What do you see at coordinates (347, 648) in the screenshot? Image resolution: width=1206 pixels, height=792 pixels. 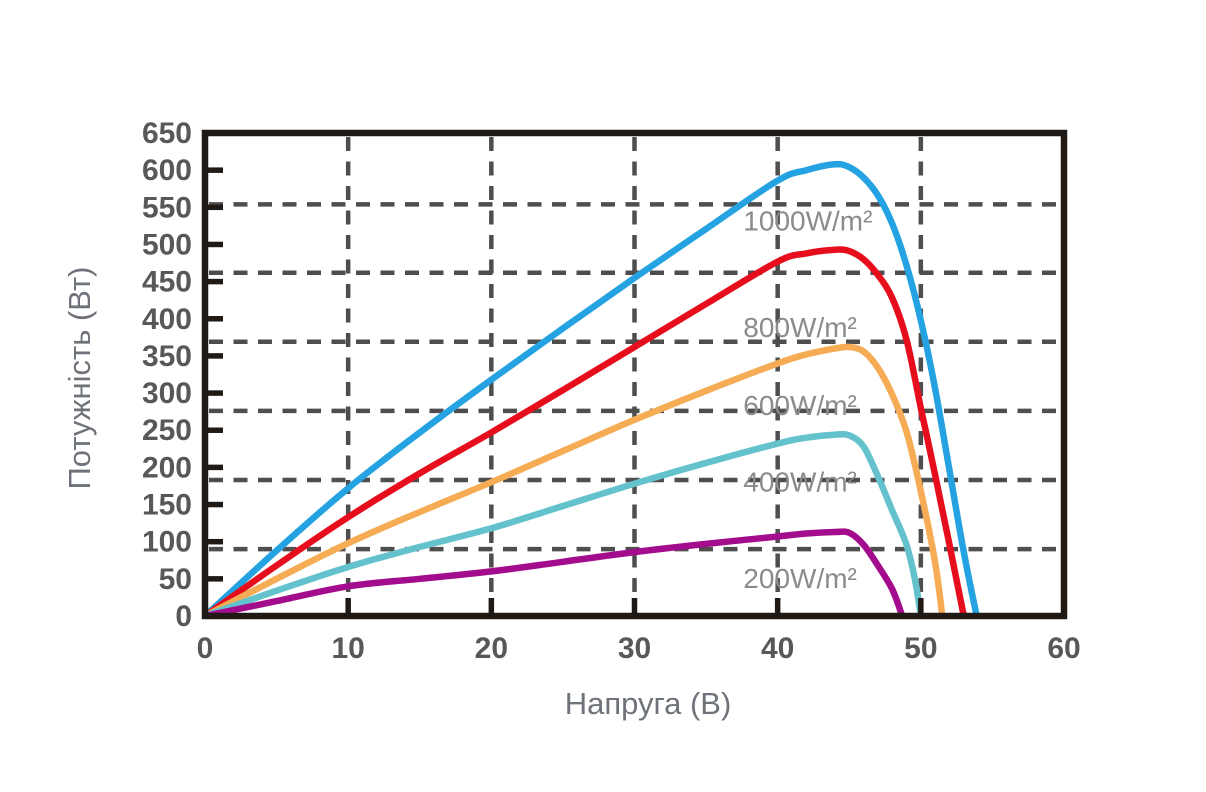 I see `x-tick-label: 10` at bounding box center [347, 648].